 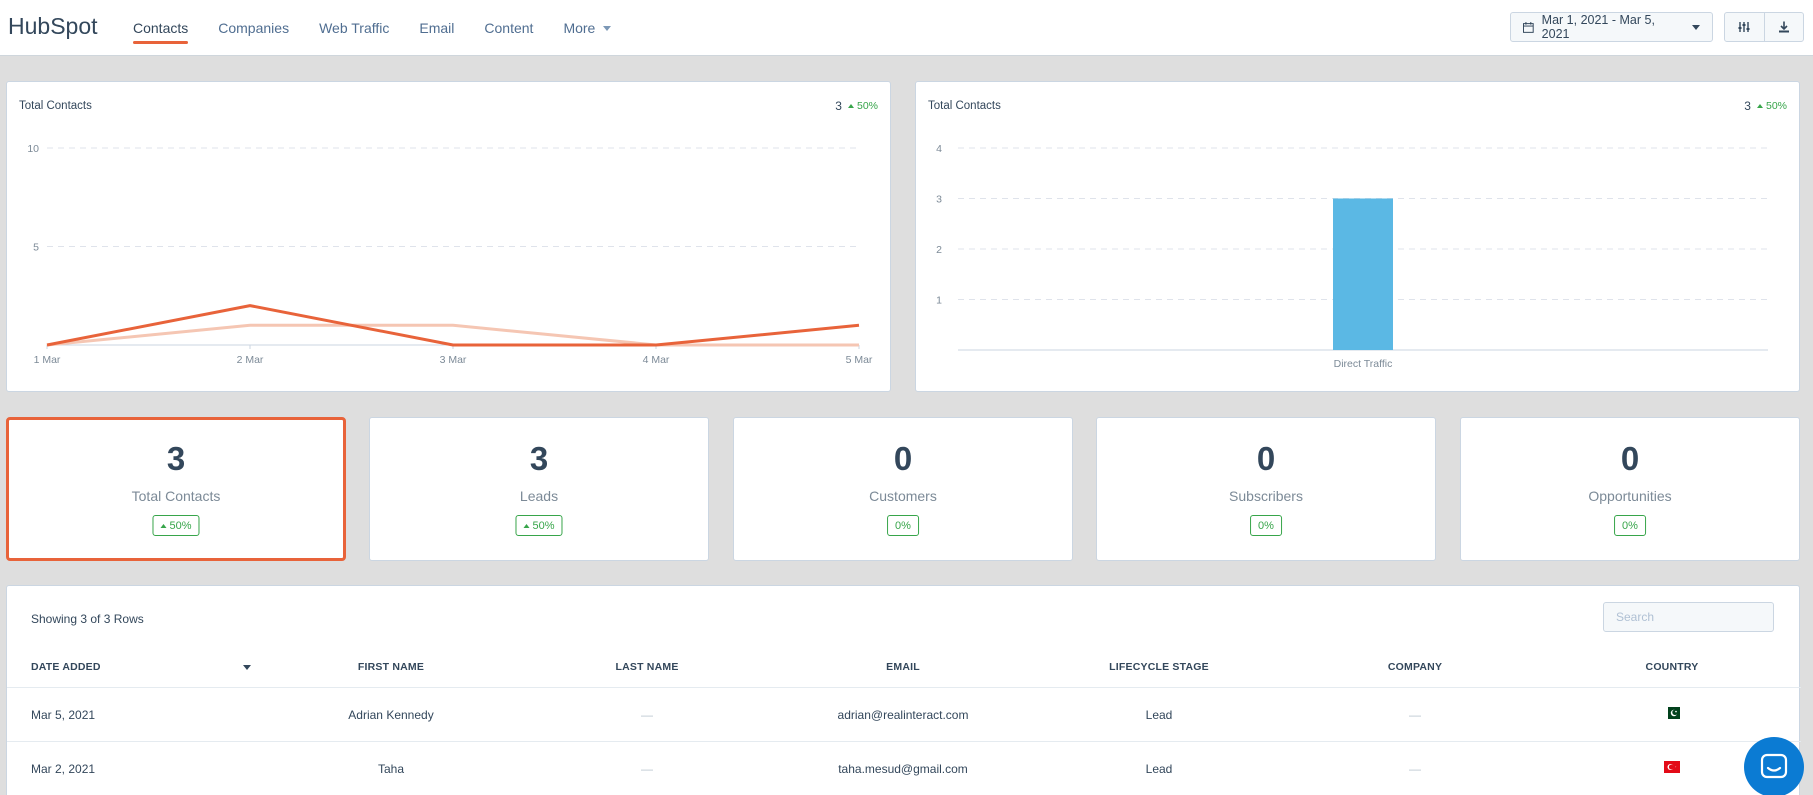 What do you see at coordinates (176, 496) in the screenshot?
I see `kpi-label: Total Contacts` at bounding box center [176, 496].